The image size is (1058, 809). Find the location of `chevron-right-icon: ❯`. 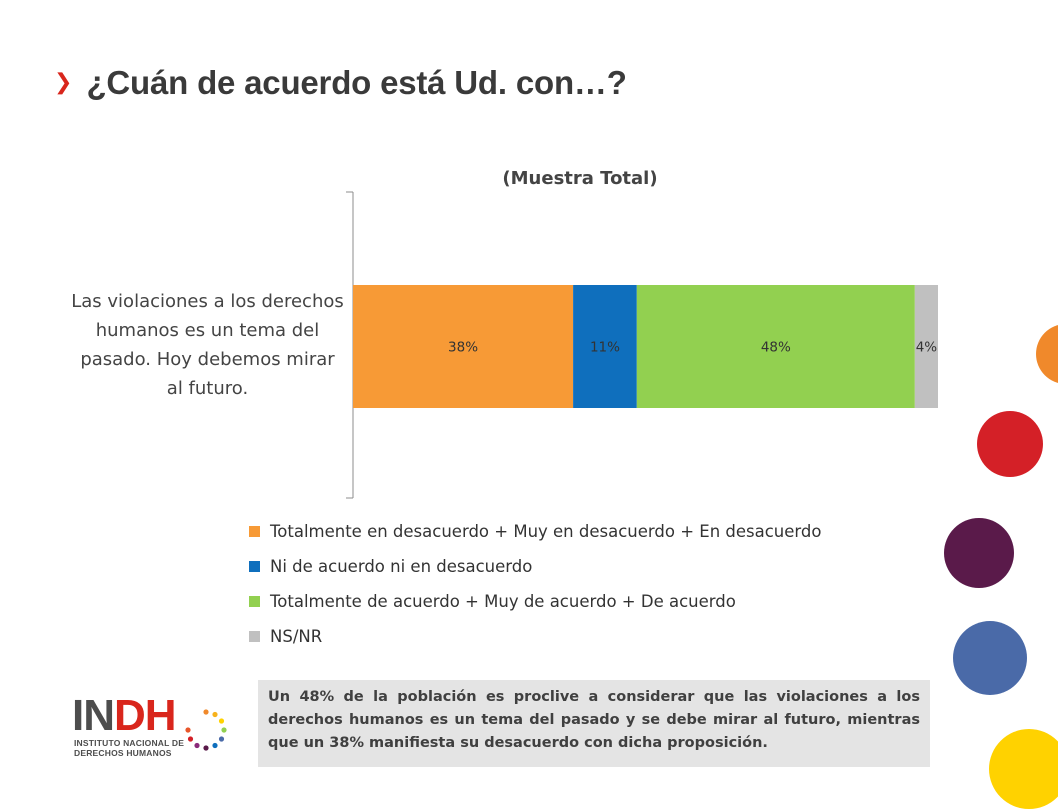

chevron-right-icon: ❯ is located at coordinates (63, 82).